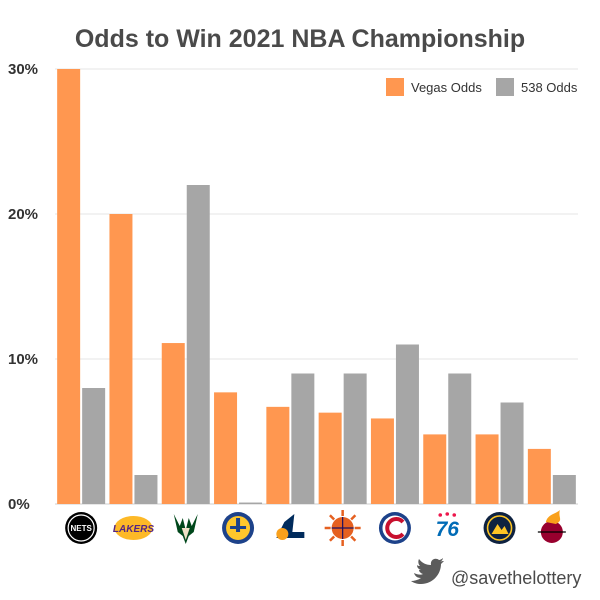 This screenshot has width=600, height=600. I want to click on bar-vegas-odds-lakers, so click(121, 359).